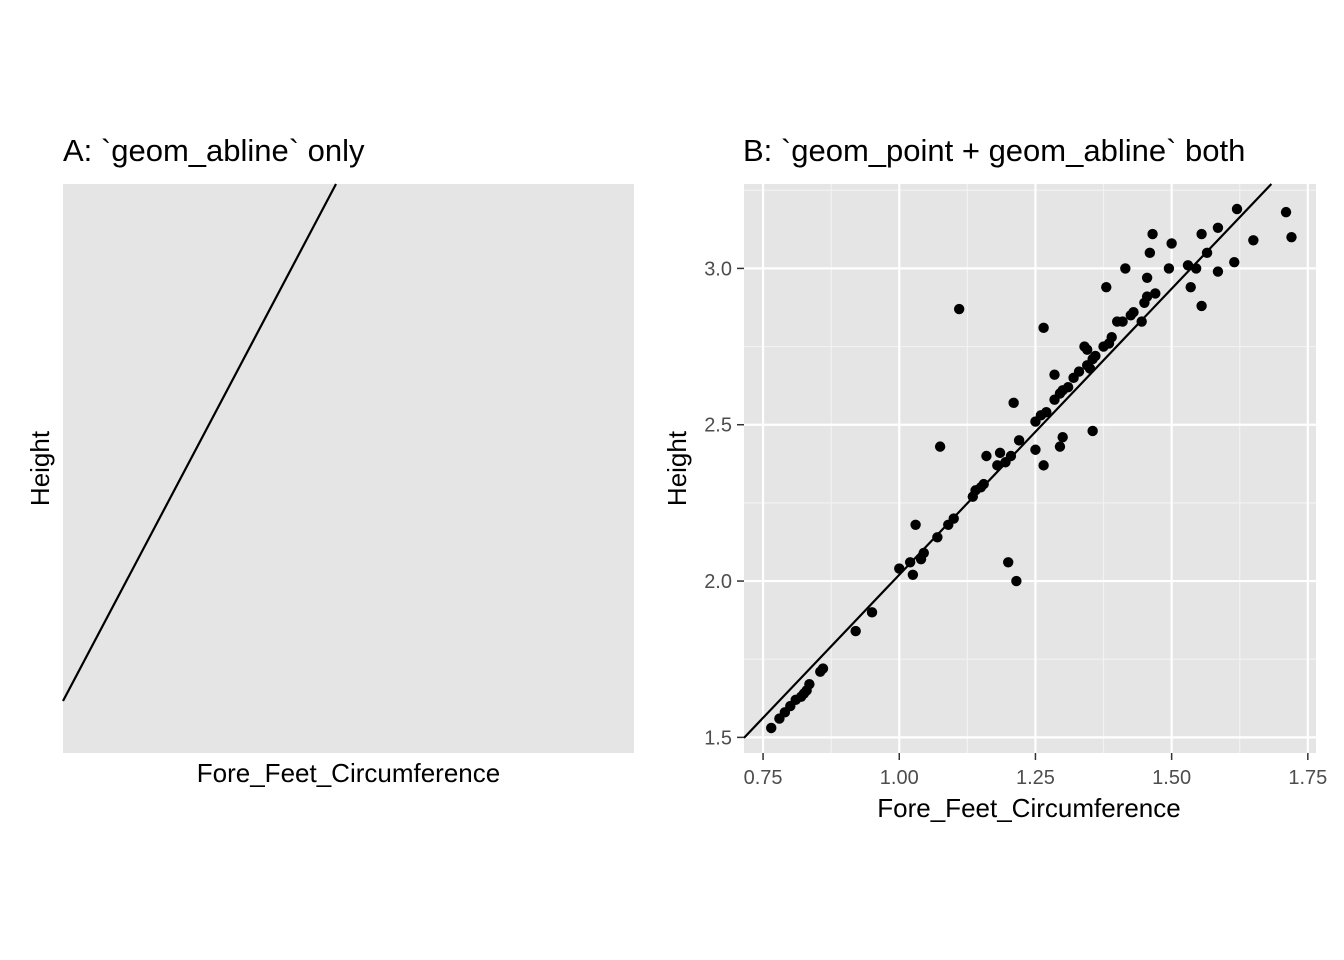 This screenshot has width=1344, height=960. Describe the element at coordinates (724, 503) in the screenshot. I see `panel-b-y-axis: 1.5 2.0 2.5 3.0` at that location.